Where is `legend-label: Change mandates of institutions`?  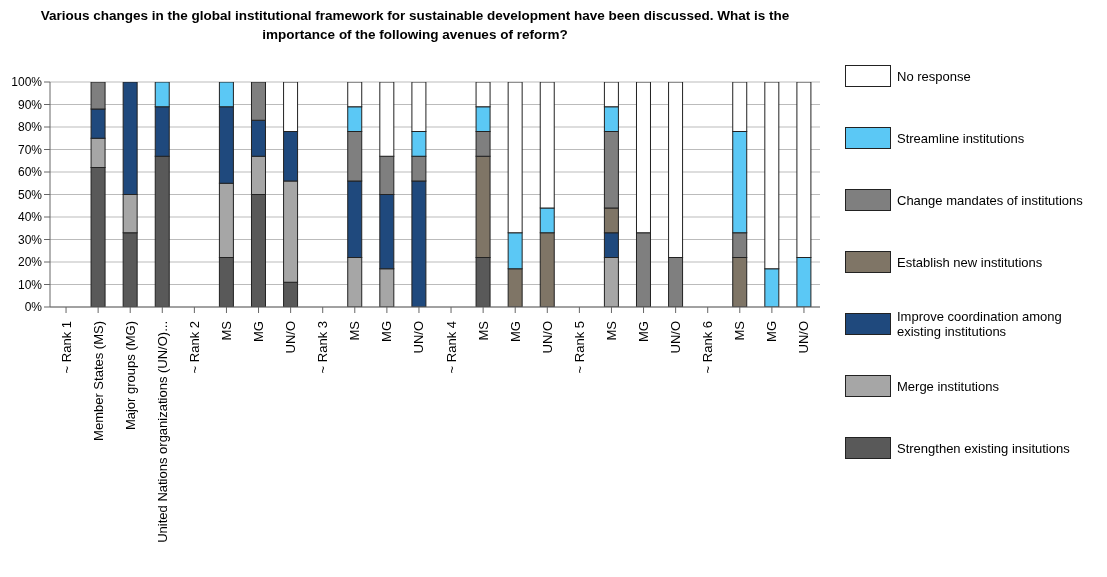 legend-label: Change mandates of institutions is located at coordinates (990, 200).